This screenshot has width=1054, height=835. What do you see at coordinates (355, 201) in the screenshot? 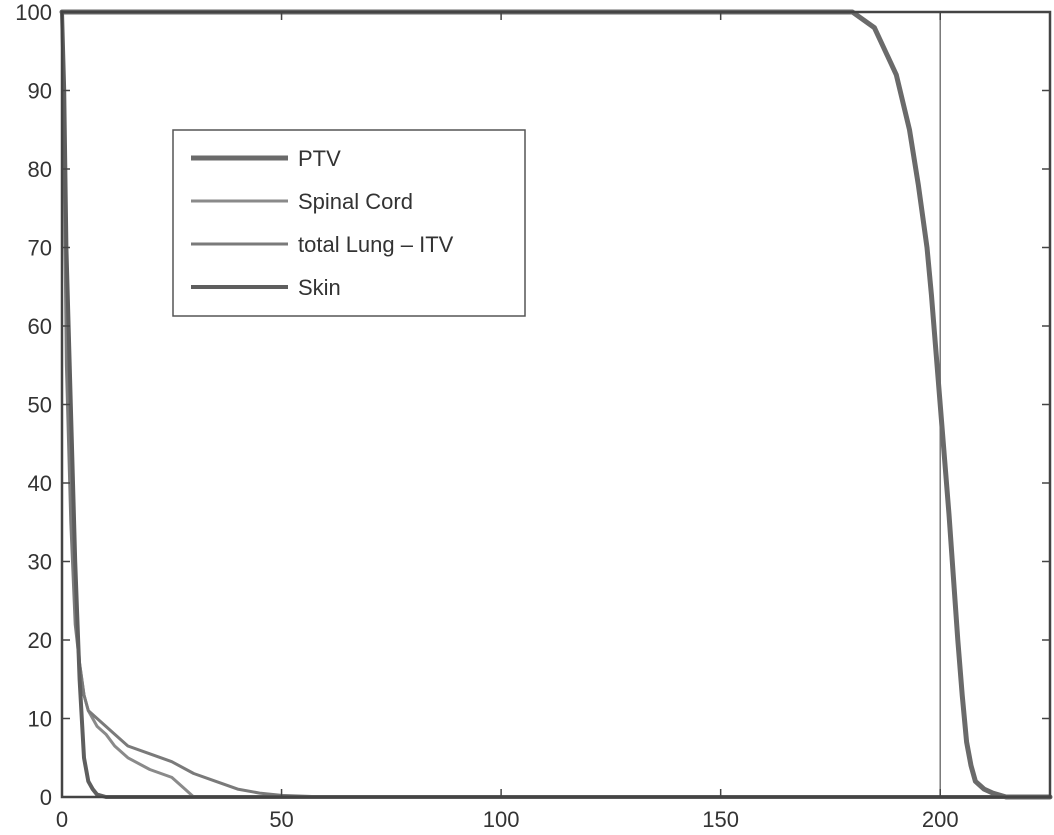
I see `legend-label: Spinal Cord` at bounding box center [355, 201].